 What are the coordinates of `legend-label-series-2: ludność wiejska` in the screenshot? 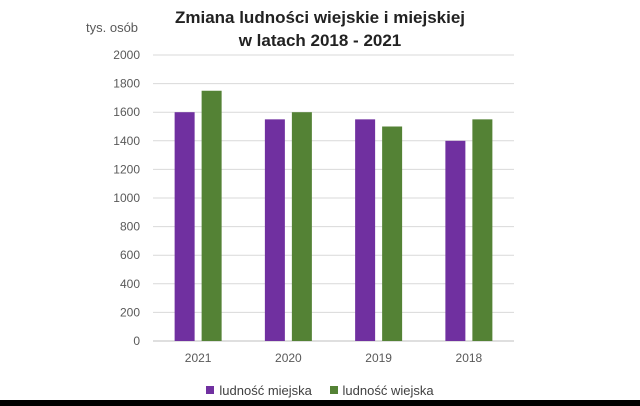 It's located at (388, 390).